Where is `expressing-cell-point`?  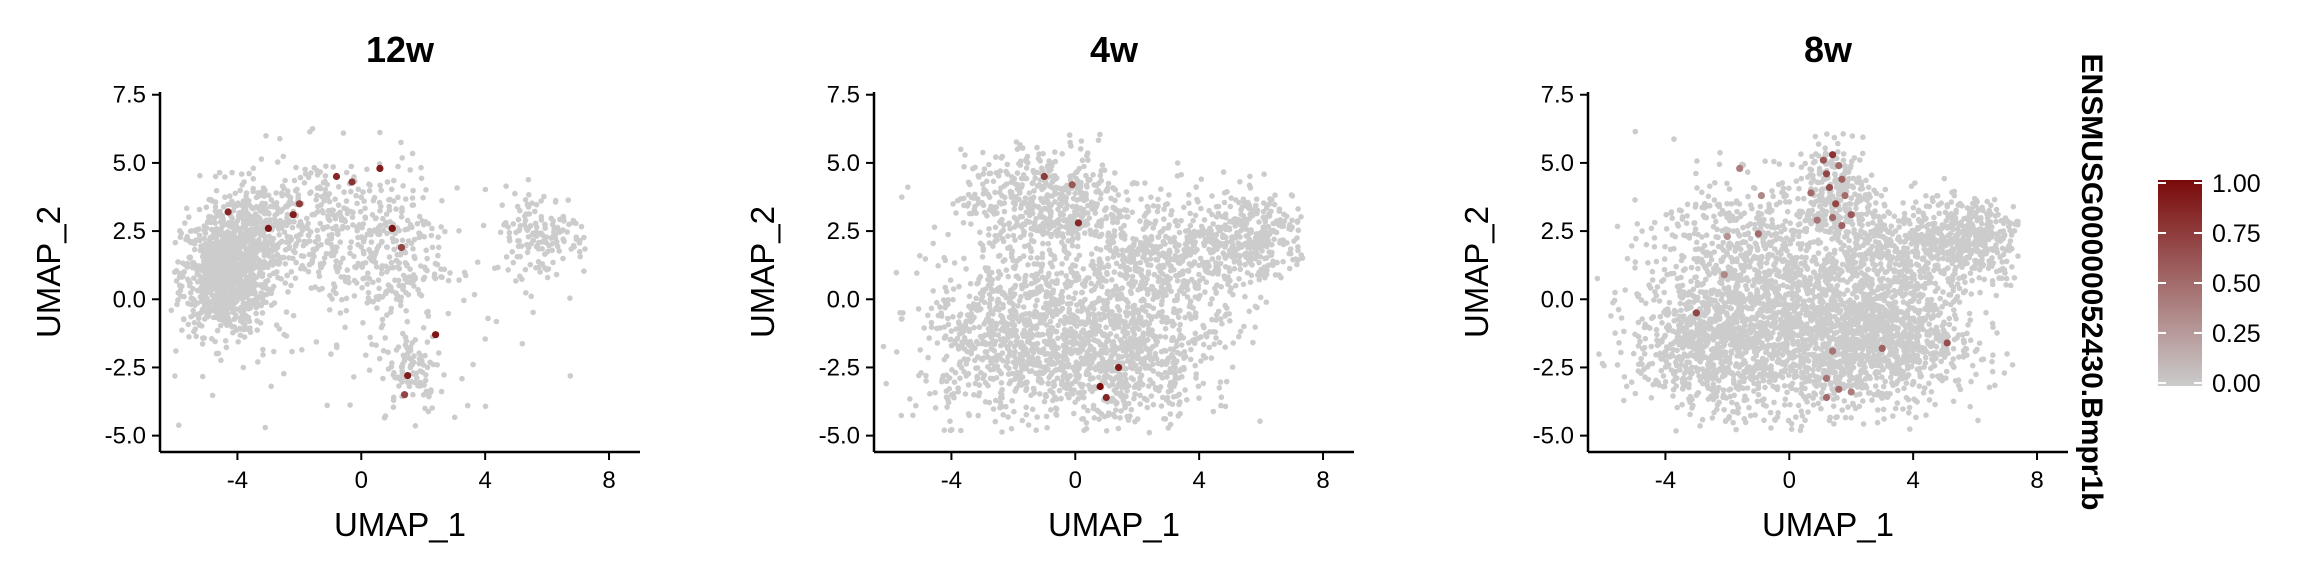
expressing-cell-point is located at coordinates (336, 176).